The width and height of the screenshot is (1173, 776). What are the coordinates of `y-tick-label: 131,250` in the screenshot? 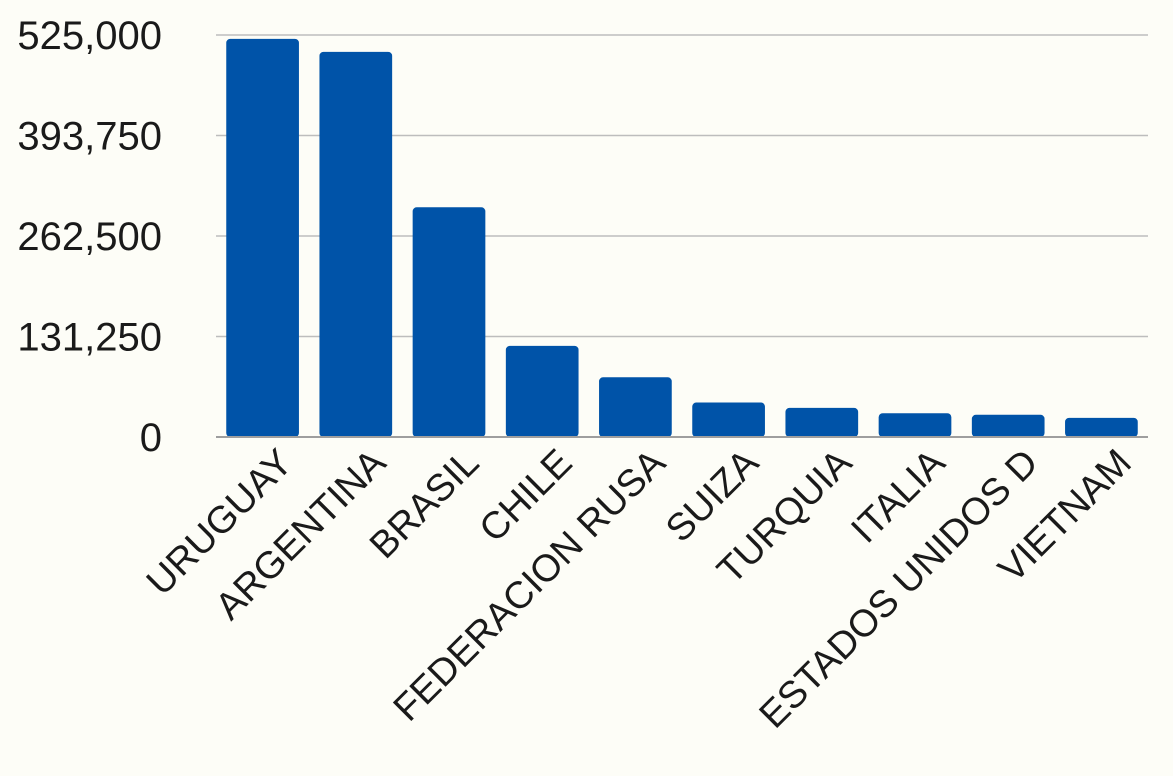 It's located at (89, 338).